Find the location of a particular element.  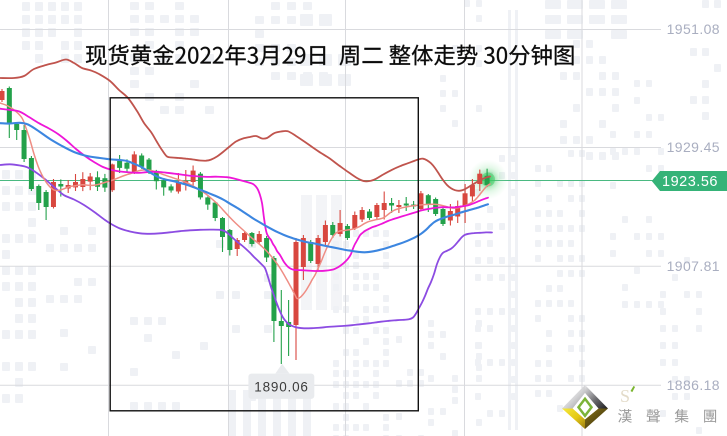

svg-text: S is located at coordinates (625, 396).